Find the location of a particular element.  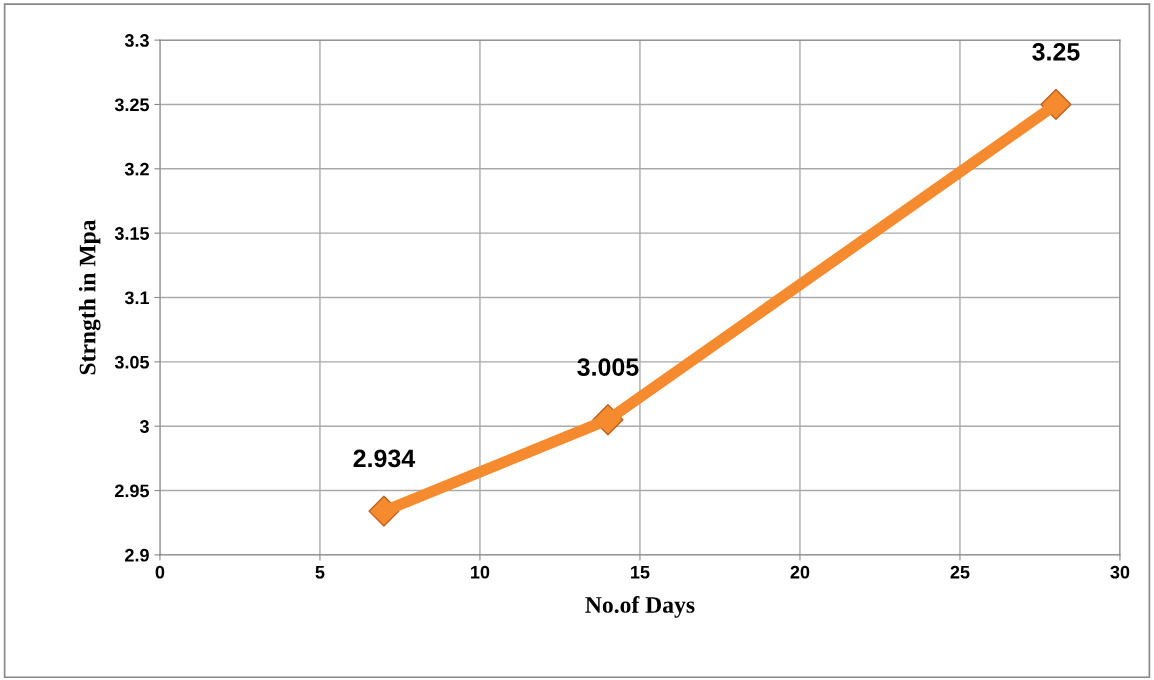

y-tick-label: 3 is located at coordinates (144, 426).